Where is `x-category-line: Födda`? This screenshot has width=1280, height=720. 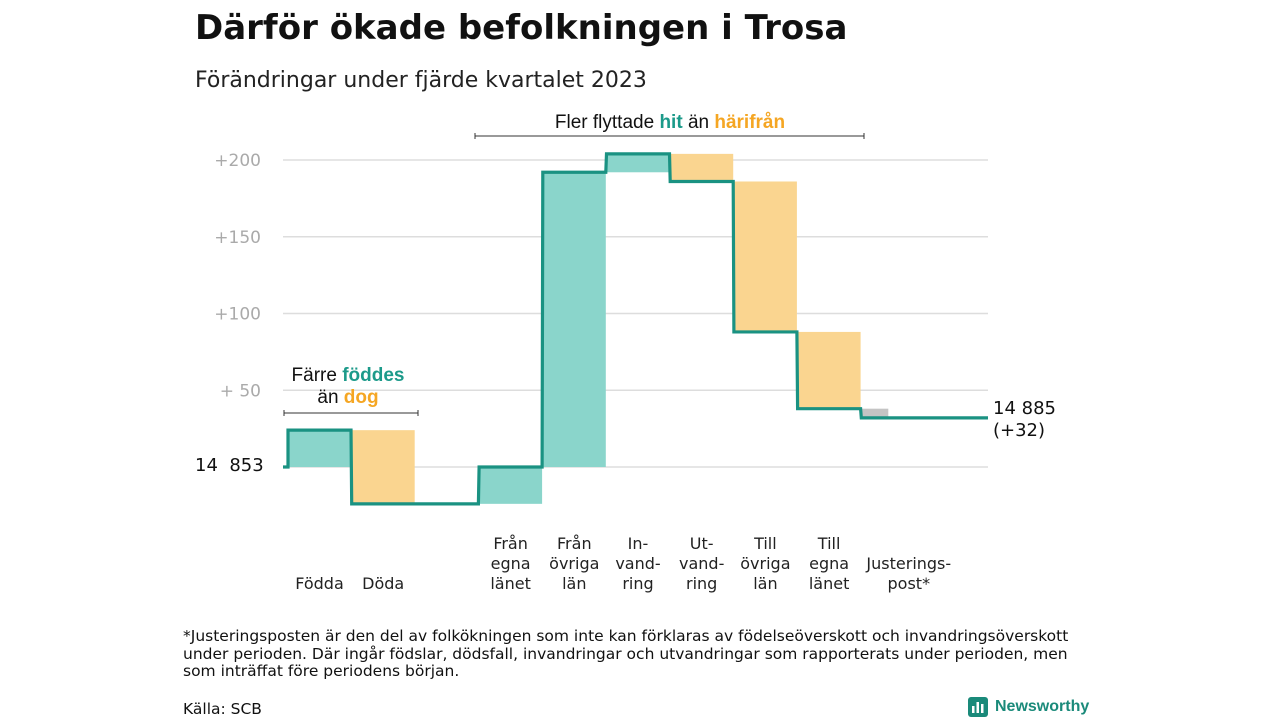 x-category-line: Födda is located at coordinates (319, 583).